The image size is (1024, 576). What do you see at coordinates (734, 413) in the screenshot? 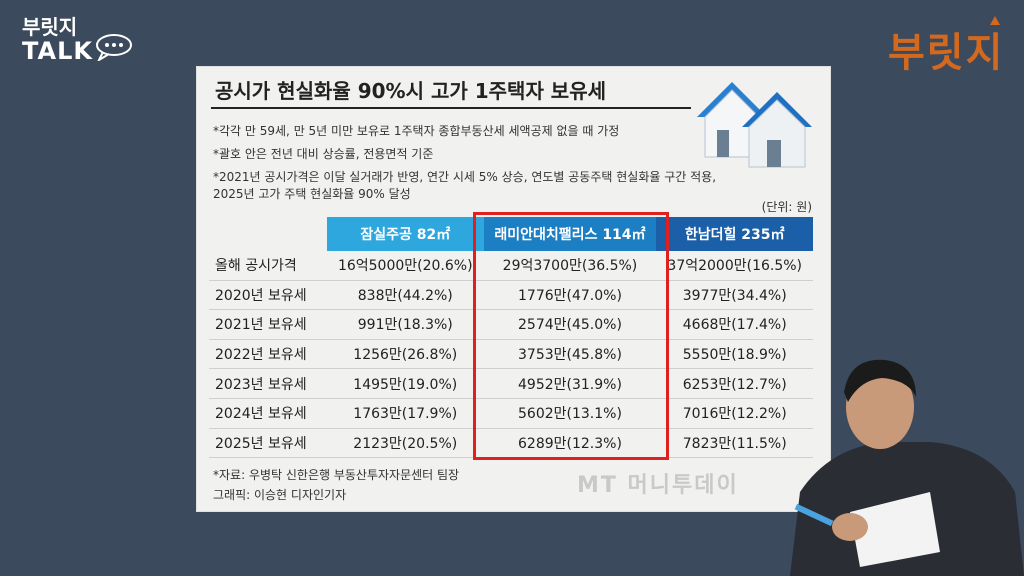
I see `table-cell: 7016만(12.2%)` at bounding box center [734, 413].